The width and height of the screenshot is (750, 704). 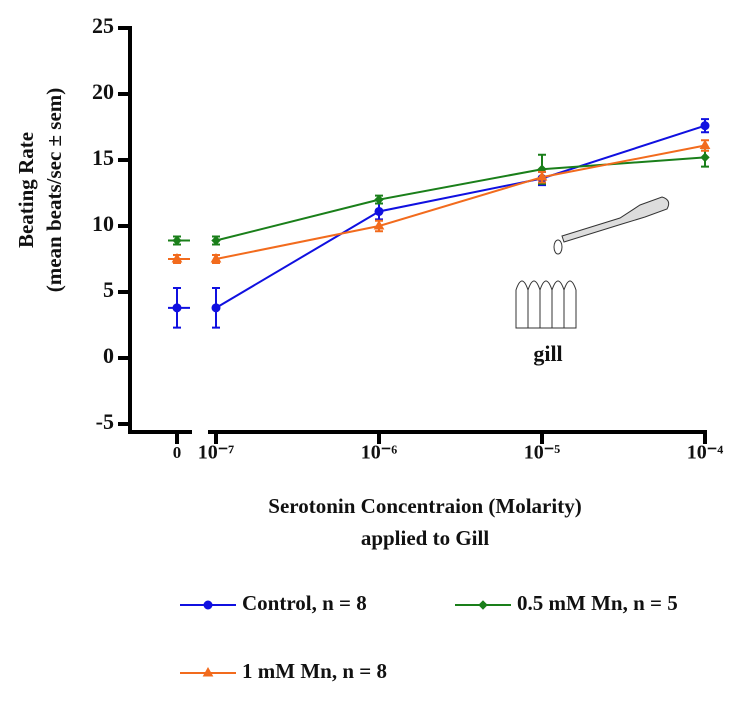 What do you see at coordinates (54, 190) in the screenshot?
I see `y-axis-label: (mean beats/sec ± sem)` at bounding box center [54, 190].